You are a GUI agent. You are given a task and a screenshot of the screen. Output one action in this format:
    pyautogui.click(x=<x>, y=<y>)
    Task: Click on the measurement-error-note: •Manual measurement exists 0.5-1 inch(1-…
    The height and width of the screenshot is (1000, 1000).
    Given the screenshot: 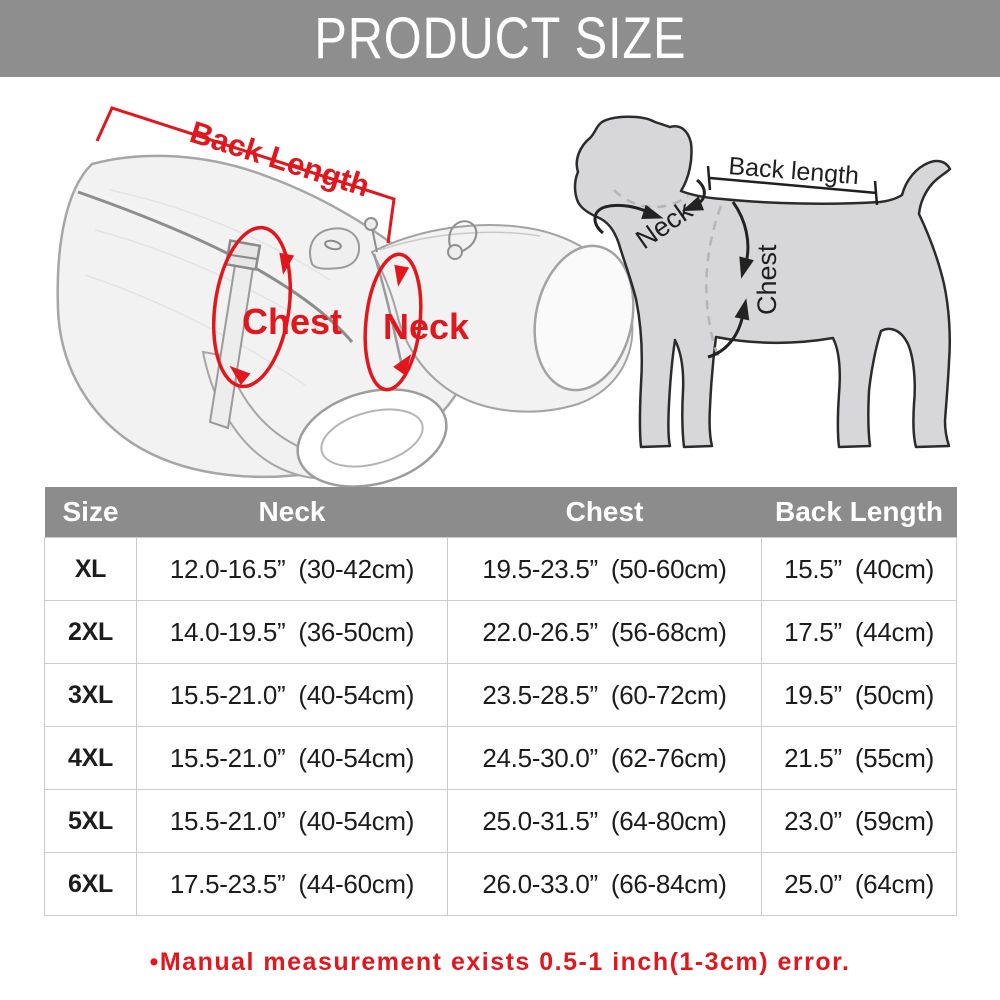 What is the action you would take?
    pyautogui.click(x=500, y=962)
    